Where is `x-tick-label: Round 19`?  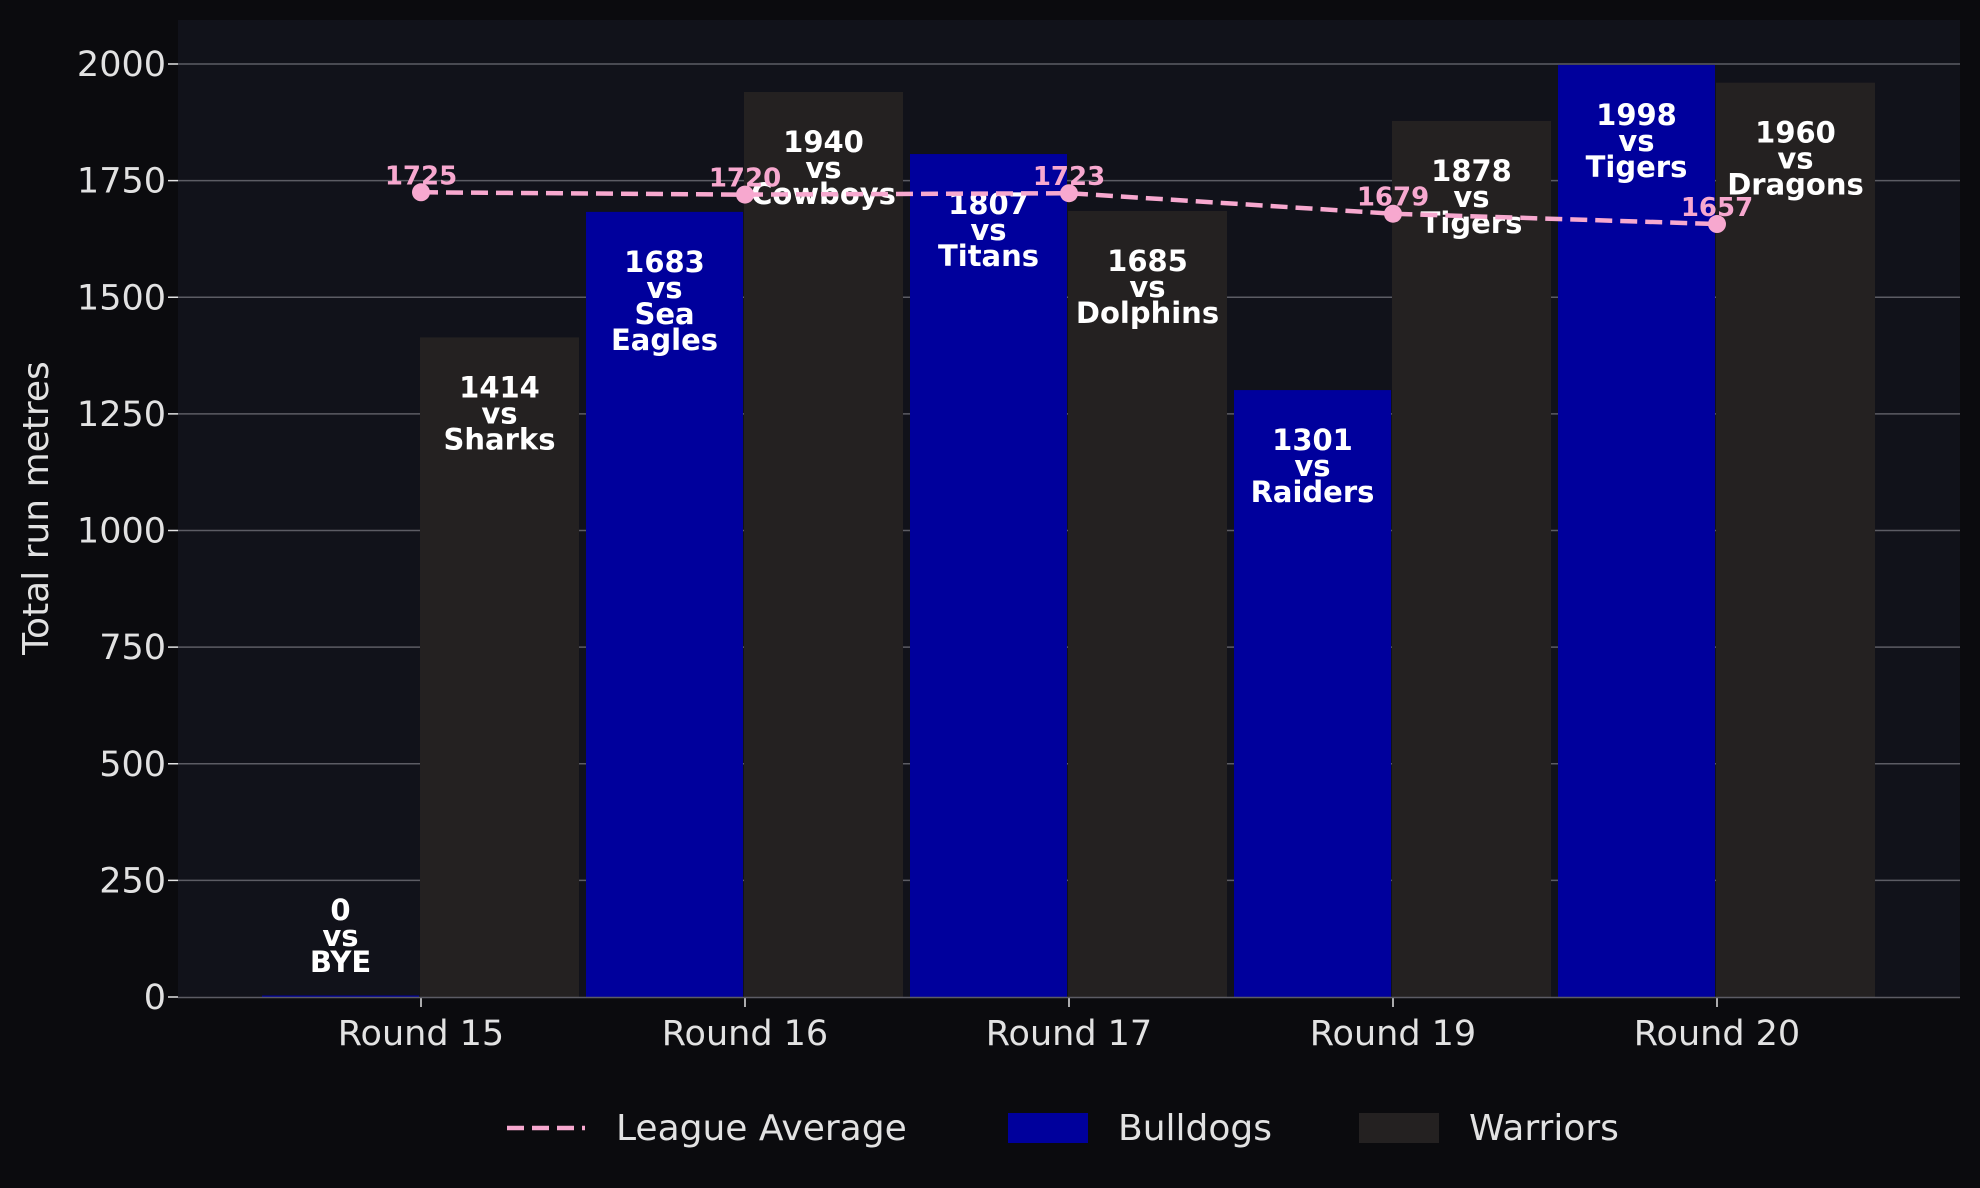 x-tick-label: Round 19 is located at coordinates (1393, 1034).